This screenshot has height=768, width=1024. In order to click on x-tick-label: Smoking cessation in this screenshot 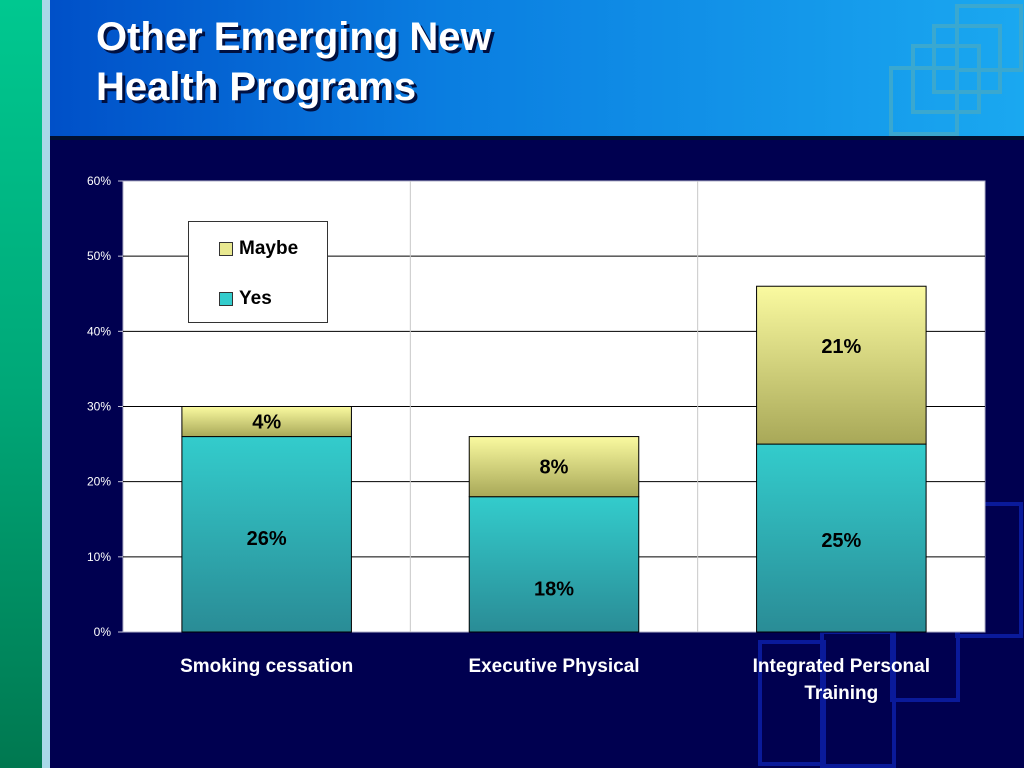, I will do `click(266, 666)`.